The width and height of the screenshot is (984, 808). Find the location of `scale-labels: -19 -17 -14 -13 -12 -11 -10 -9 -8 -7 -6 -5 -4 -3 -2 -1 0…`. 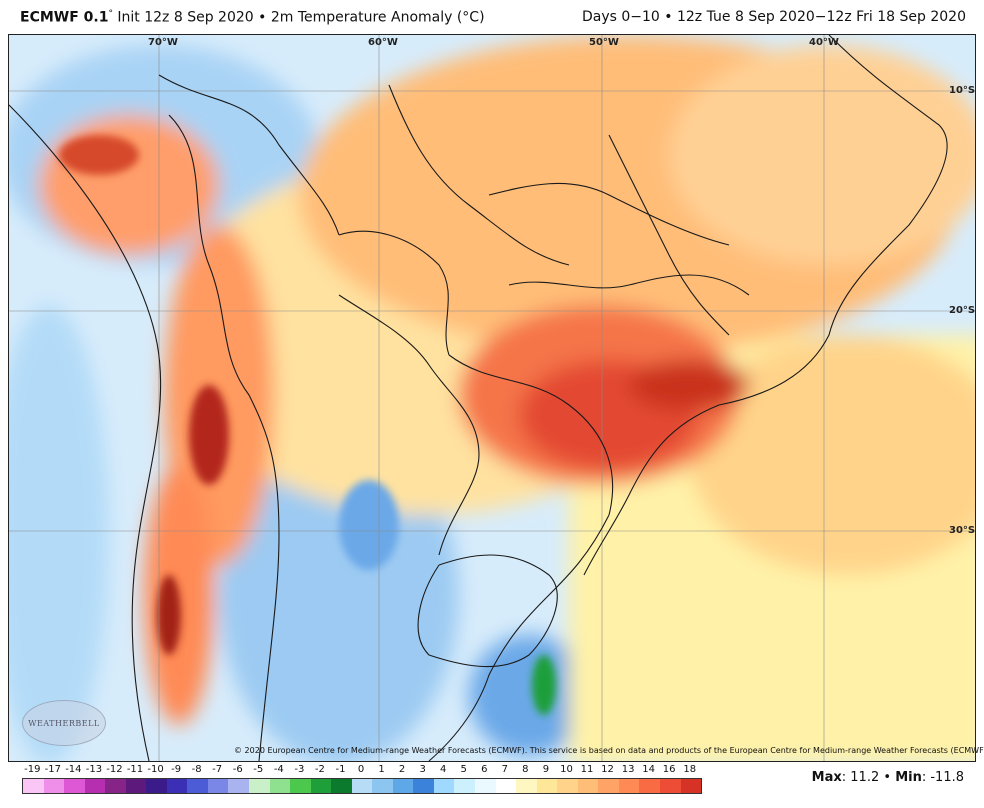

scale-labels: -19 -17 -14 -13 -12 -11 -10 -9 -8 -7 -6 -5 -4 -3 -2 -1 0… is located at coordinates (361, 771).